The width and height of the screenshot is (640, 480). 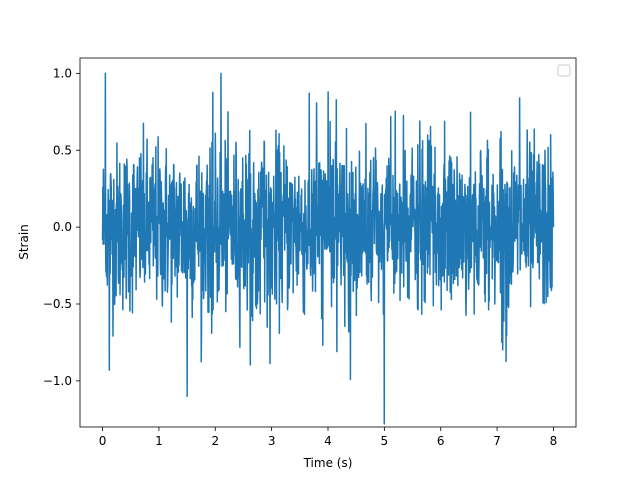 I want to click on x-tick-label: 8, so click(x=554, y=441).